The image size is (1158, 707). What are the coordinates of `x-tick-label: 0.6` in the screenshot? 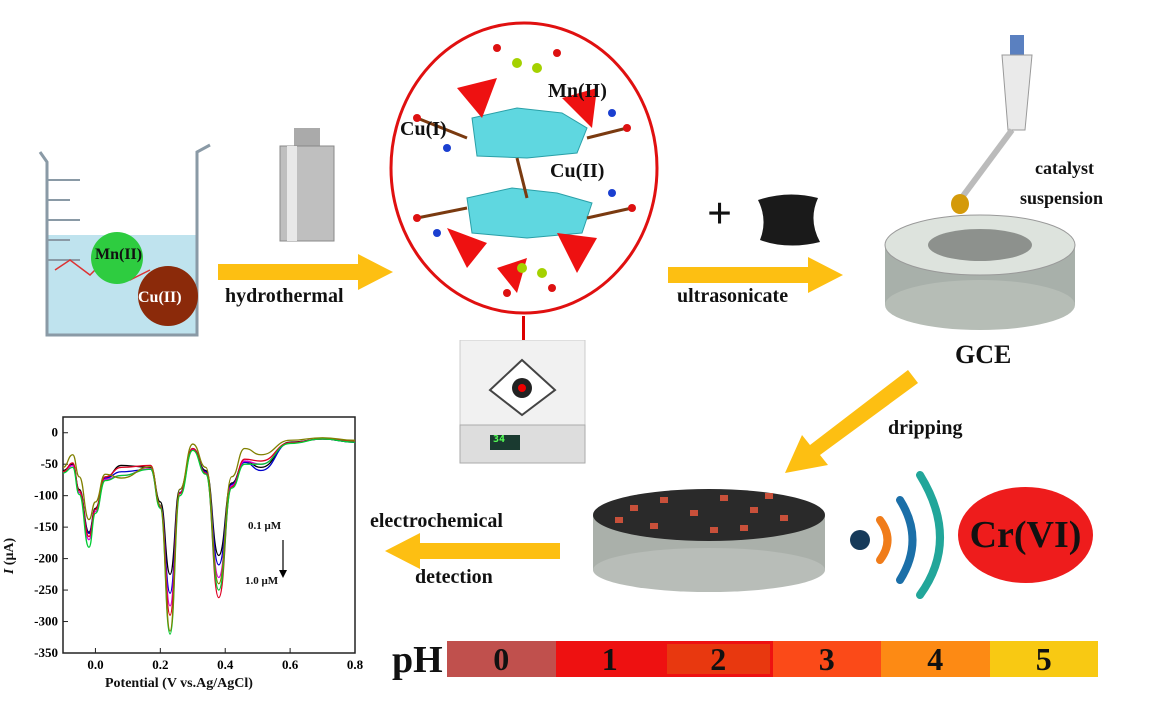 It's located at (290, 664).